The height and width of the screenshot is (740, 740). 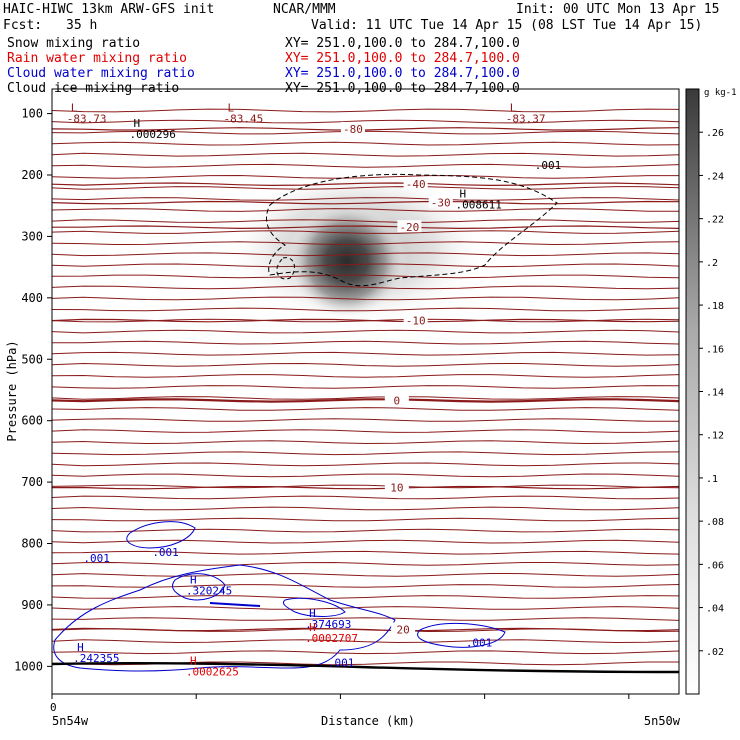 What do you see at coordinates (212, 671) in the screenshot?
I see `extremum-value: .0002625` at bounding box center [212, 671].